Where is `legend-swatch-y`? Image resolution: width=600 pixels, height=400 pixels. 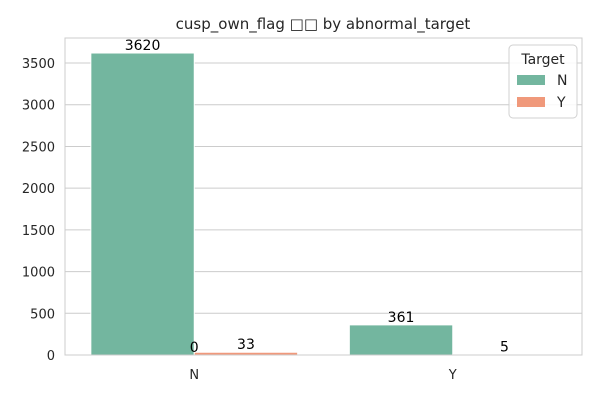
legend-swatch-y is located at coordinates (531, 102).